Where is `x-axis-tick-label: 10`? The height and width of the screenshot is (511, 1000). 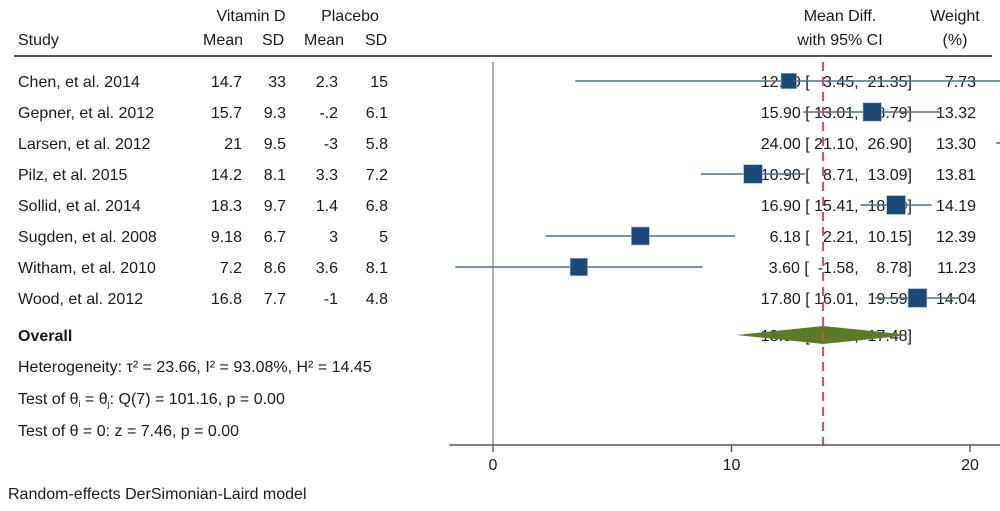 x-axis-tick-label: 10 is located at coordinates (732, 465).